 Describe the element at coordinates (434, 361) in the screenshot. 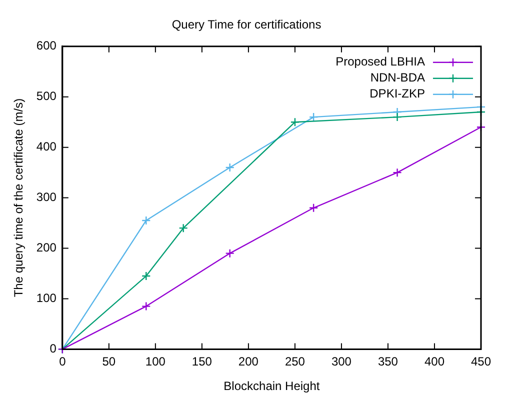

I see `x-tick-label: 400` at that location.